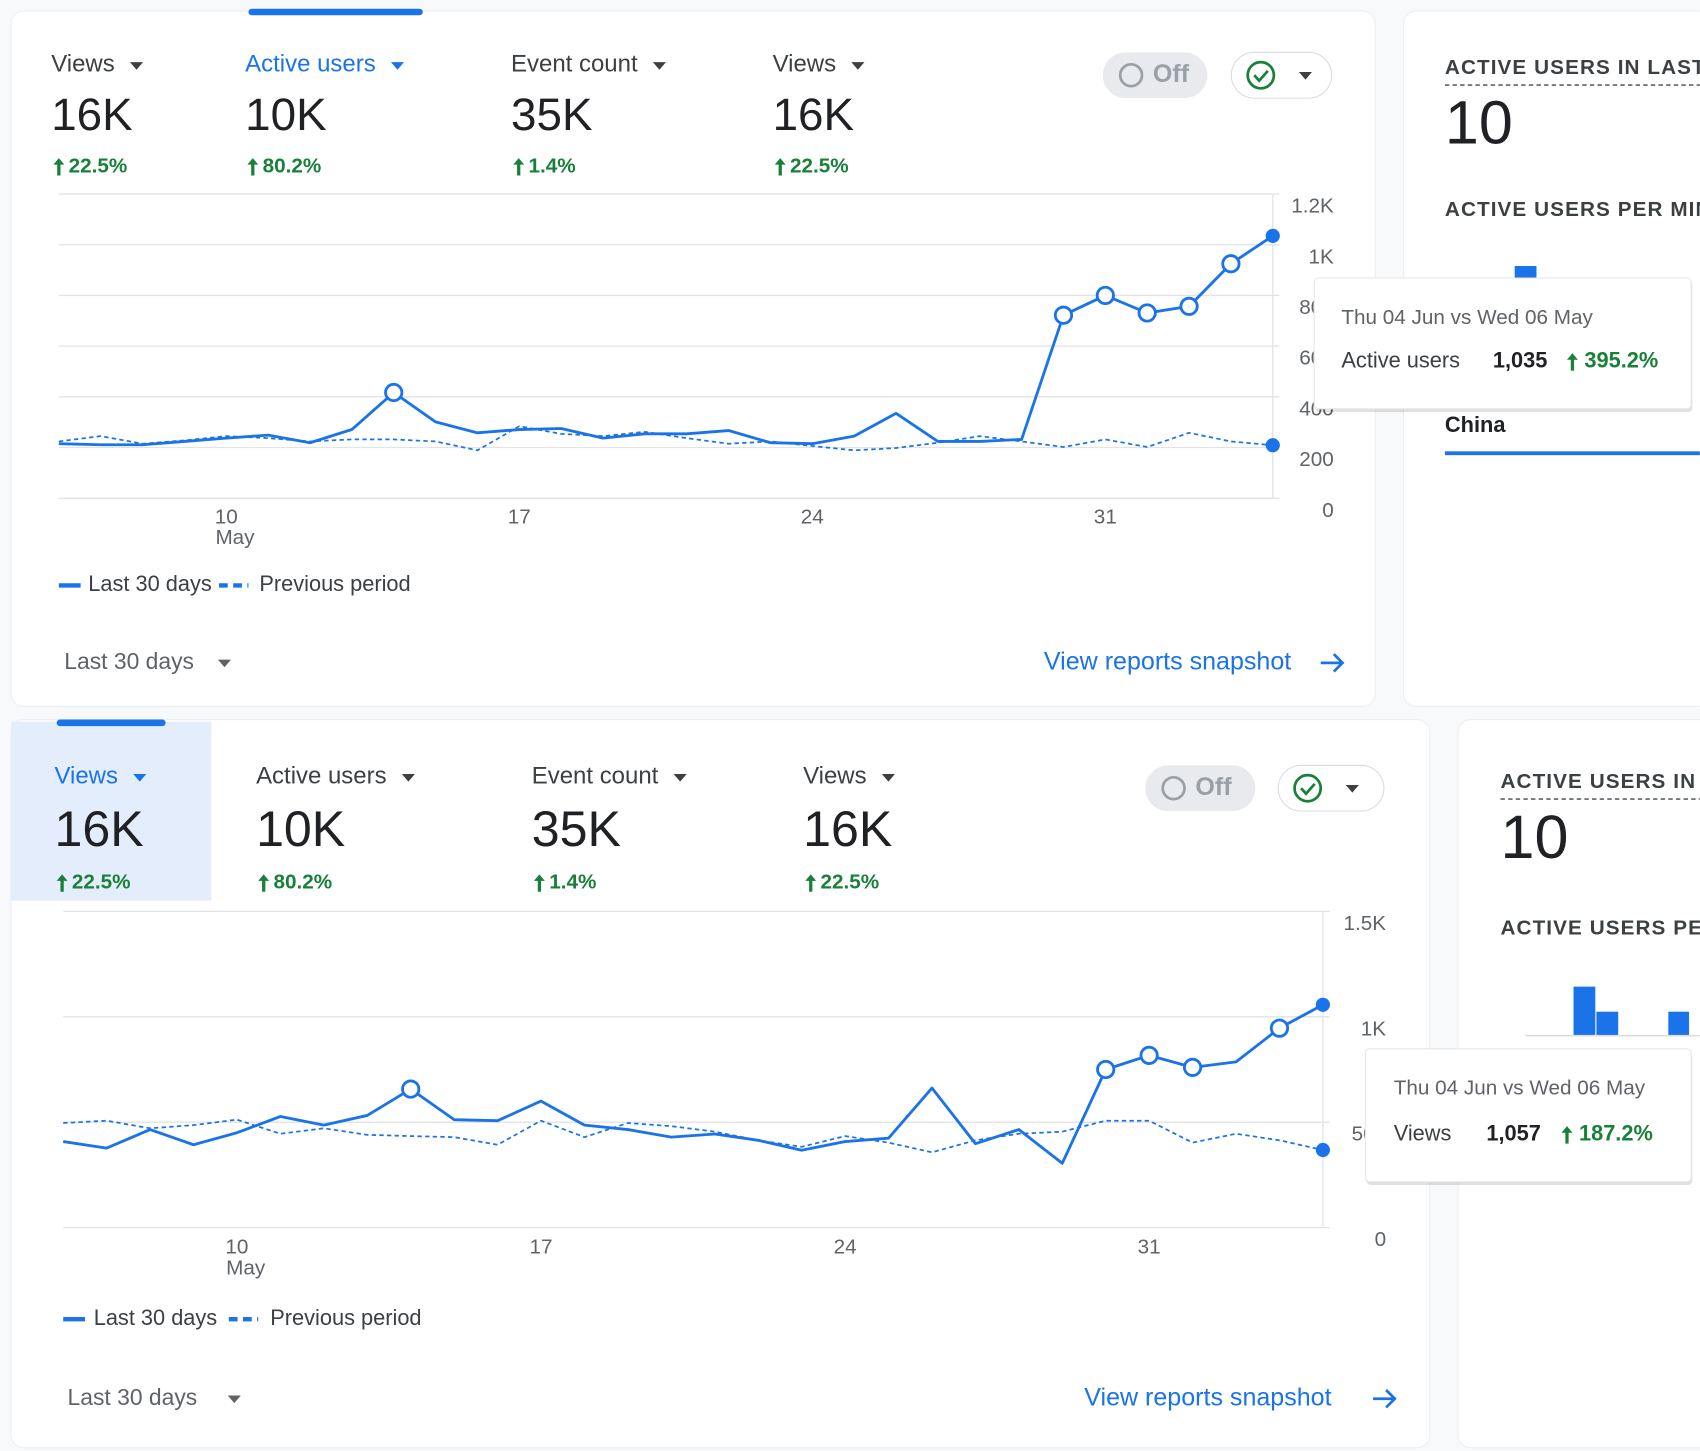 The image size is (1700, 1451). Describe the element at coordinates (1316, 459) in the screenshot. I see `y-tick-label: 200` at that location.